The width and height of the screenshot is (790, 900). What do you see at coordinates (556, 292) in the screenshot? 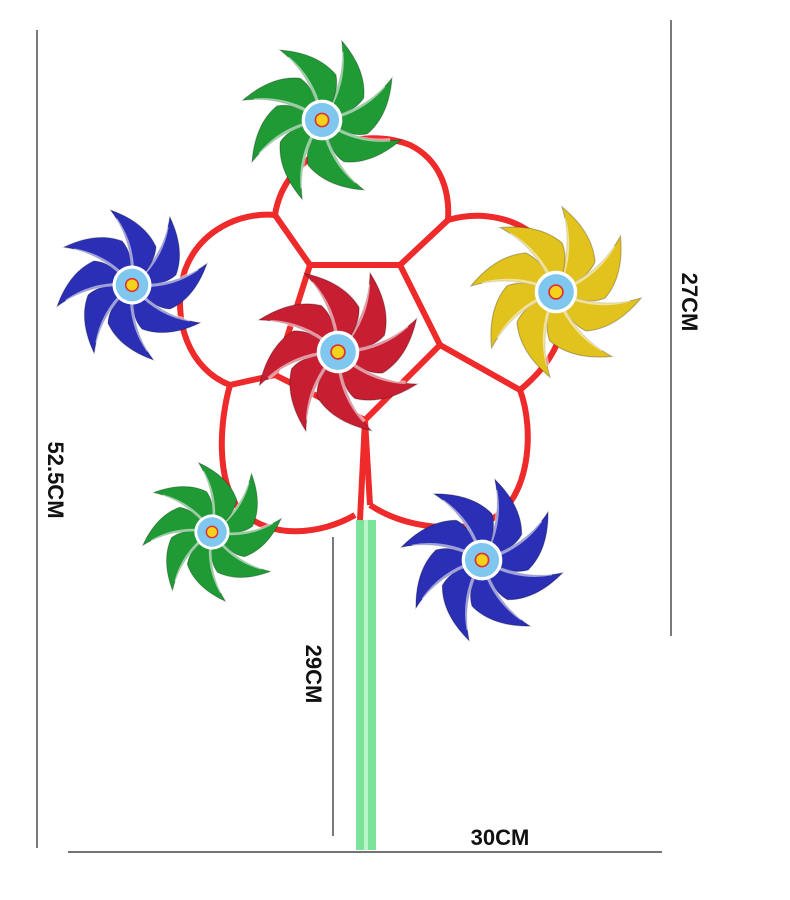
I see `pinwheel-gold` at bounding box center [556, 292].